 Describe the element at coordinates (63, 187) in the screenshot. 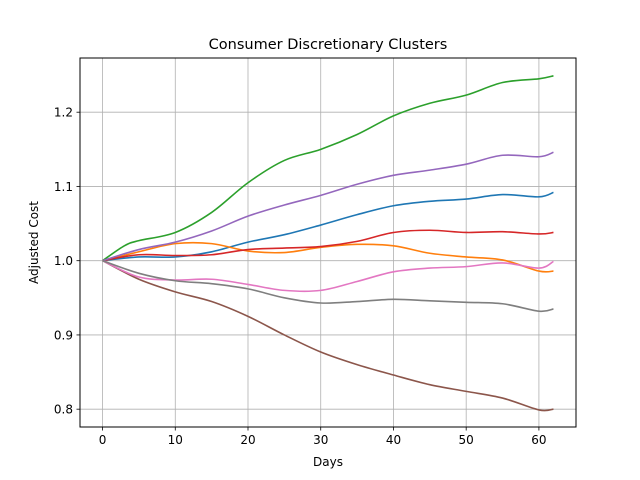

I see `y-tick-label: 1.1` at that location.